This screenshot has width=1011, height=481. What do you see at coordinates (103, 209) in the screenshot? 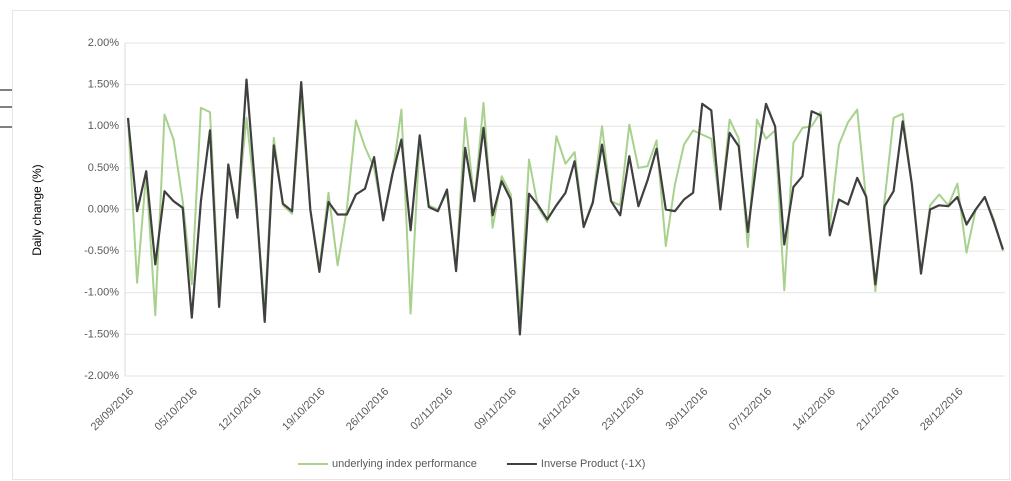
I see `y-tick-label: 0.00%` at bounding box center [103, 209].